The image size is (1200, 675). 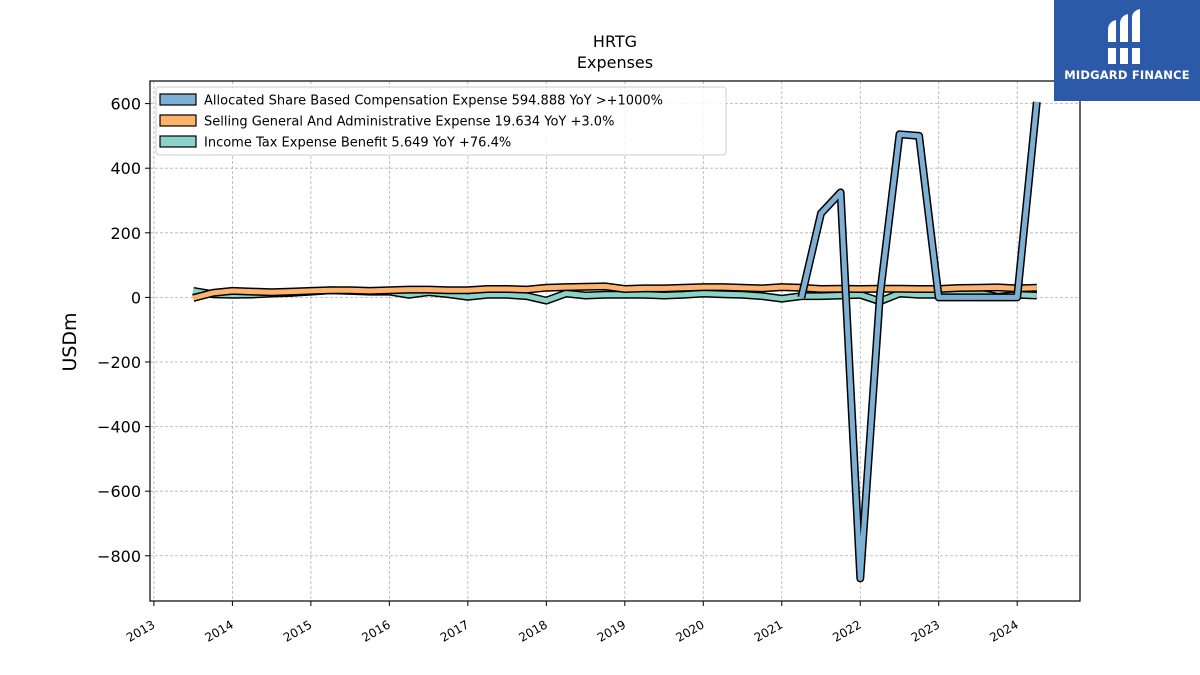 I want to click on legend-box, so click(x=441, y=121).